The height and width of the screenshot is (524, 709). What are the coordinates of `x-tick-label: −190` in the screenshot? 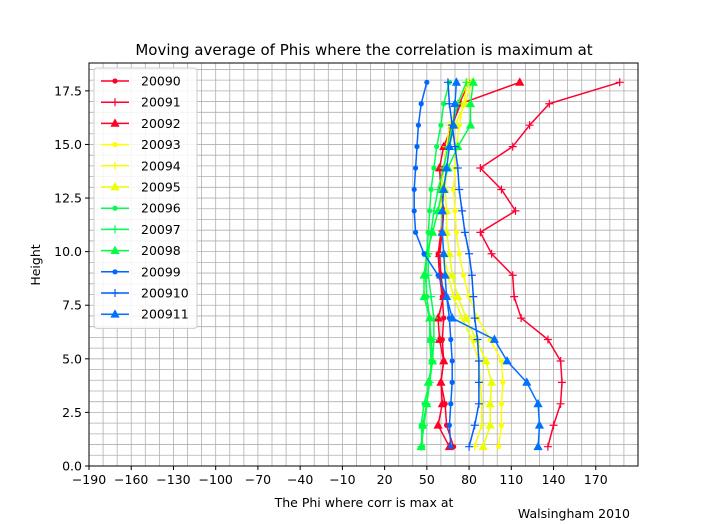 It's located at (89, 479).